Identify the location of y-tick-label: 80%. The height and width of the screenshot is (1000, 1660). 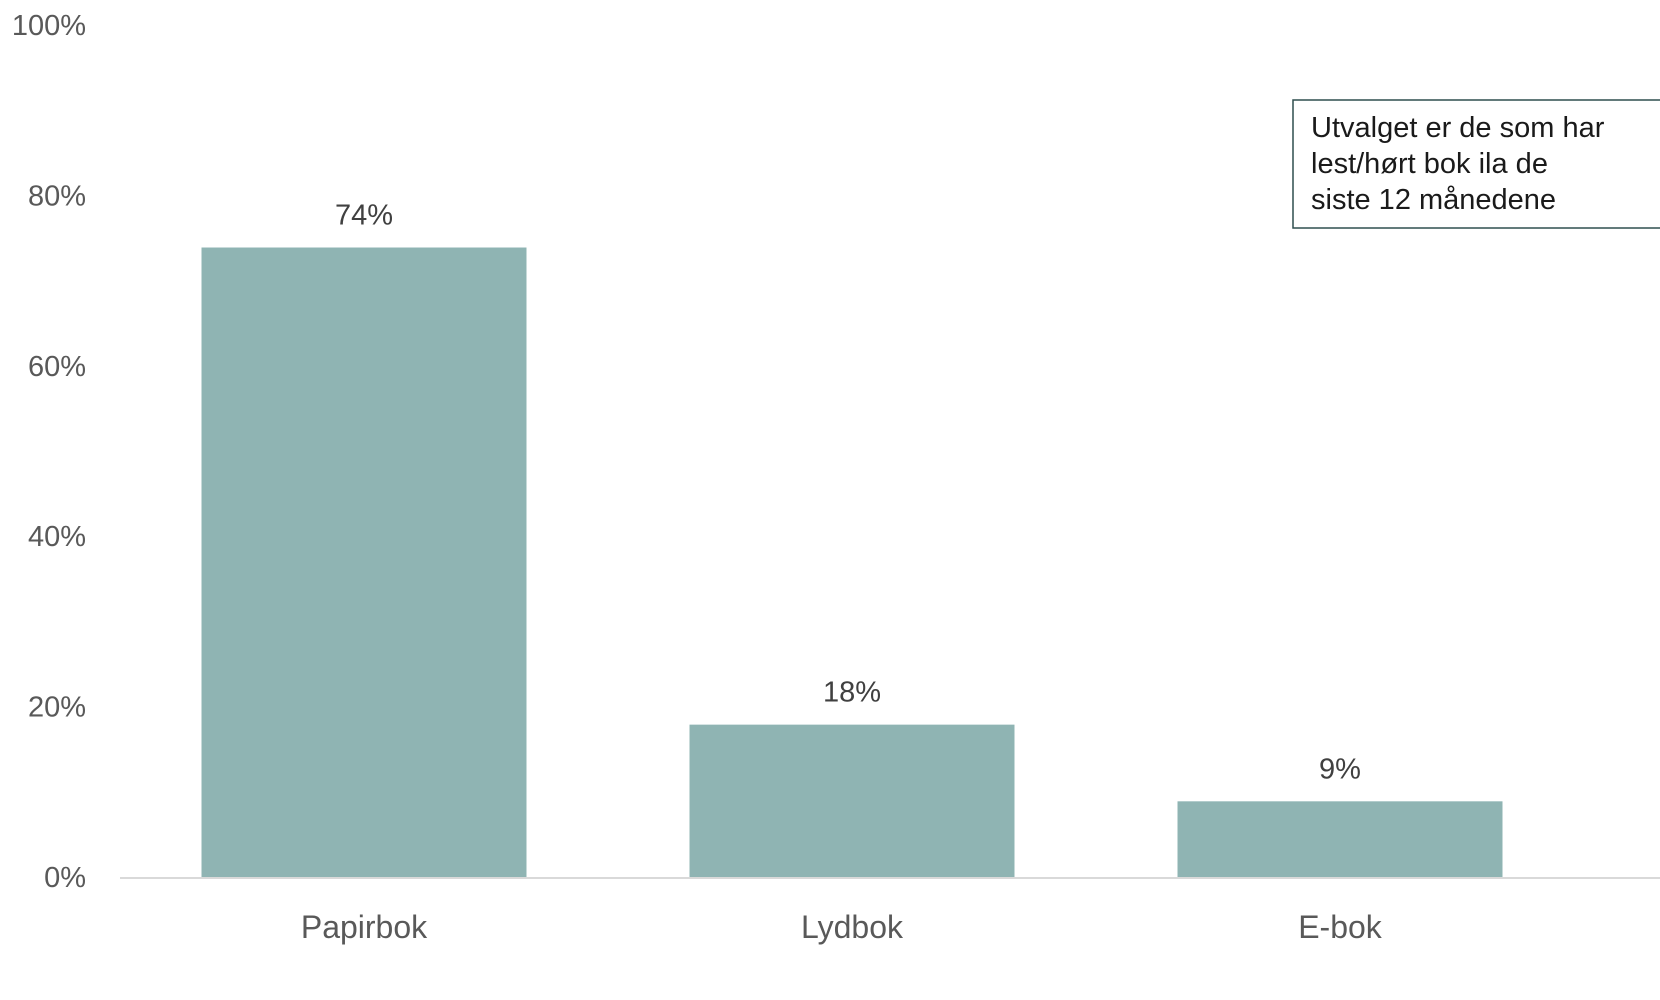
(57, 196).